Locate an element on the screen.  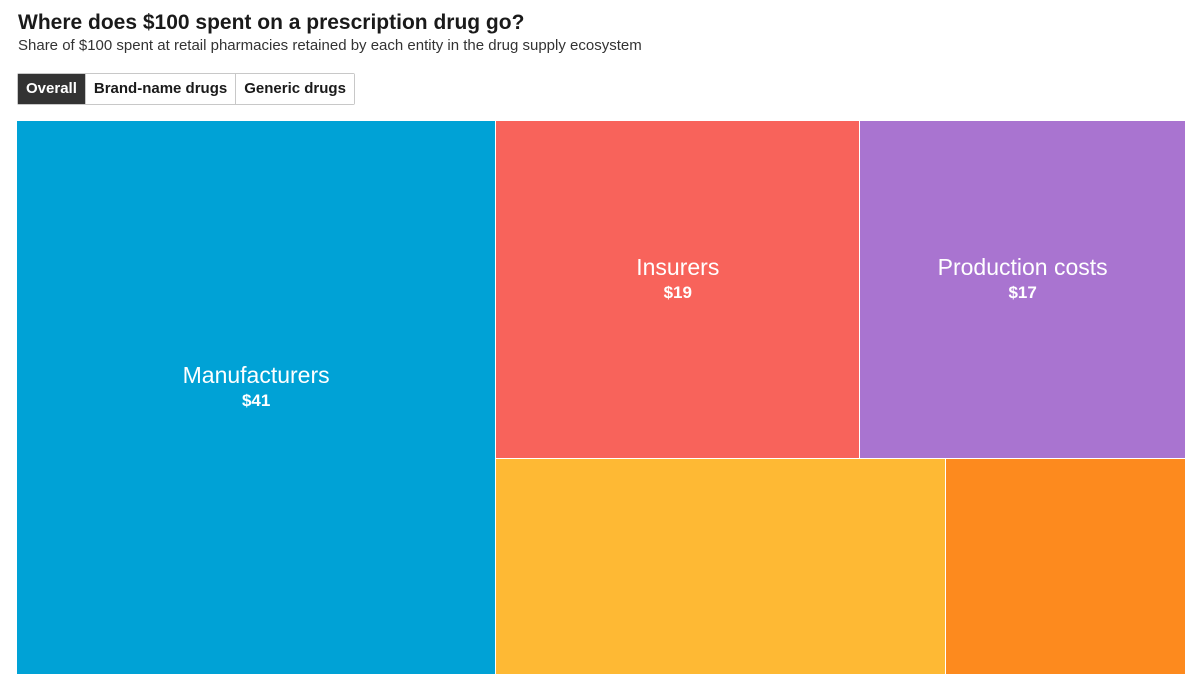
tab-brand-name-drugs: Brand-name drugs is located at coordinates (160, 89).